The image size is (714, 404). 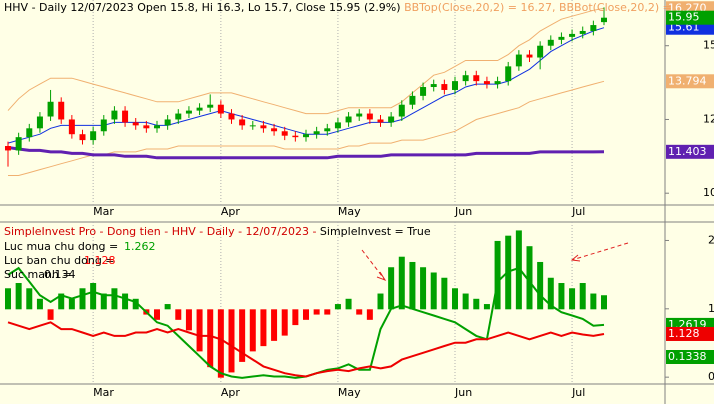 What do you see at coordinates (349, 211) in the screenshot?
I see `x-tick-label: May` at bounding box center [349, 211].